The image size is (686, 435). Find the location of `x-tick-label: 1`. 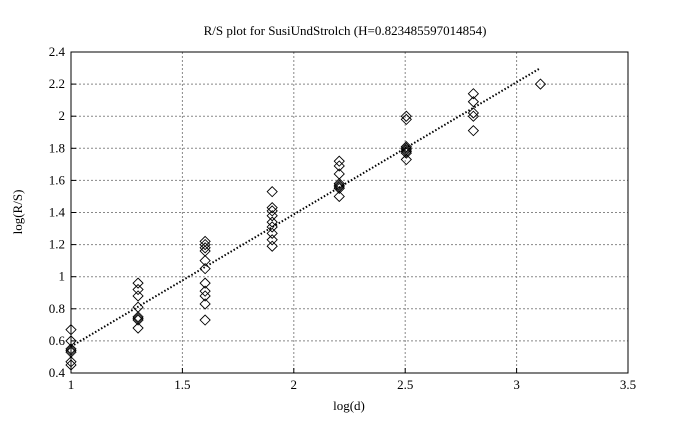

x-tick-label: 1 is located at coordinates (71, 384).